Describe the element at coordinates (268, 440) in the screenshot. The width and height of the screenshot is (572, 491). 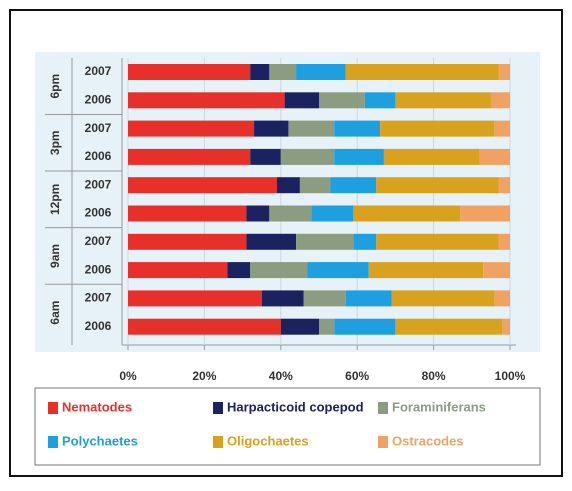
I see `legend-label: Oligochaetes` at that location.